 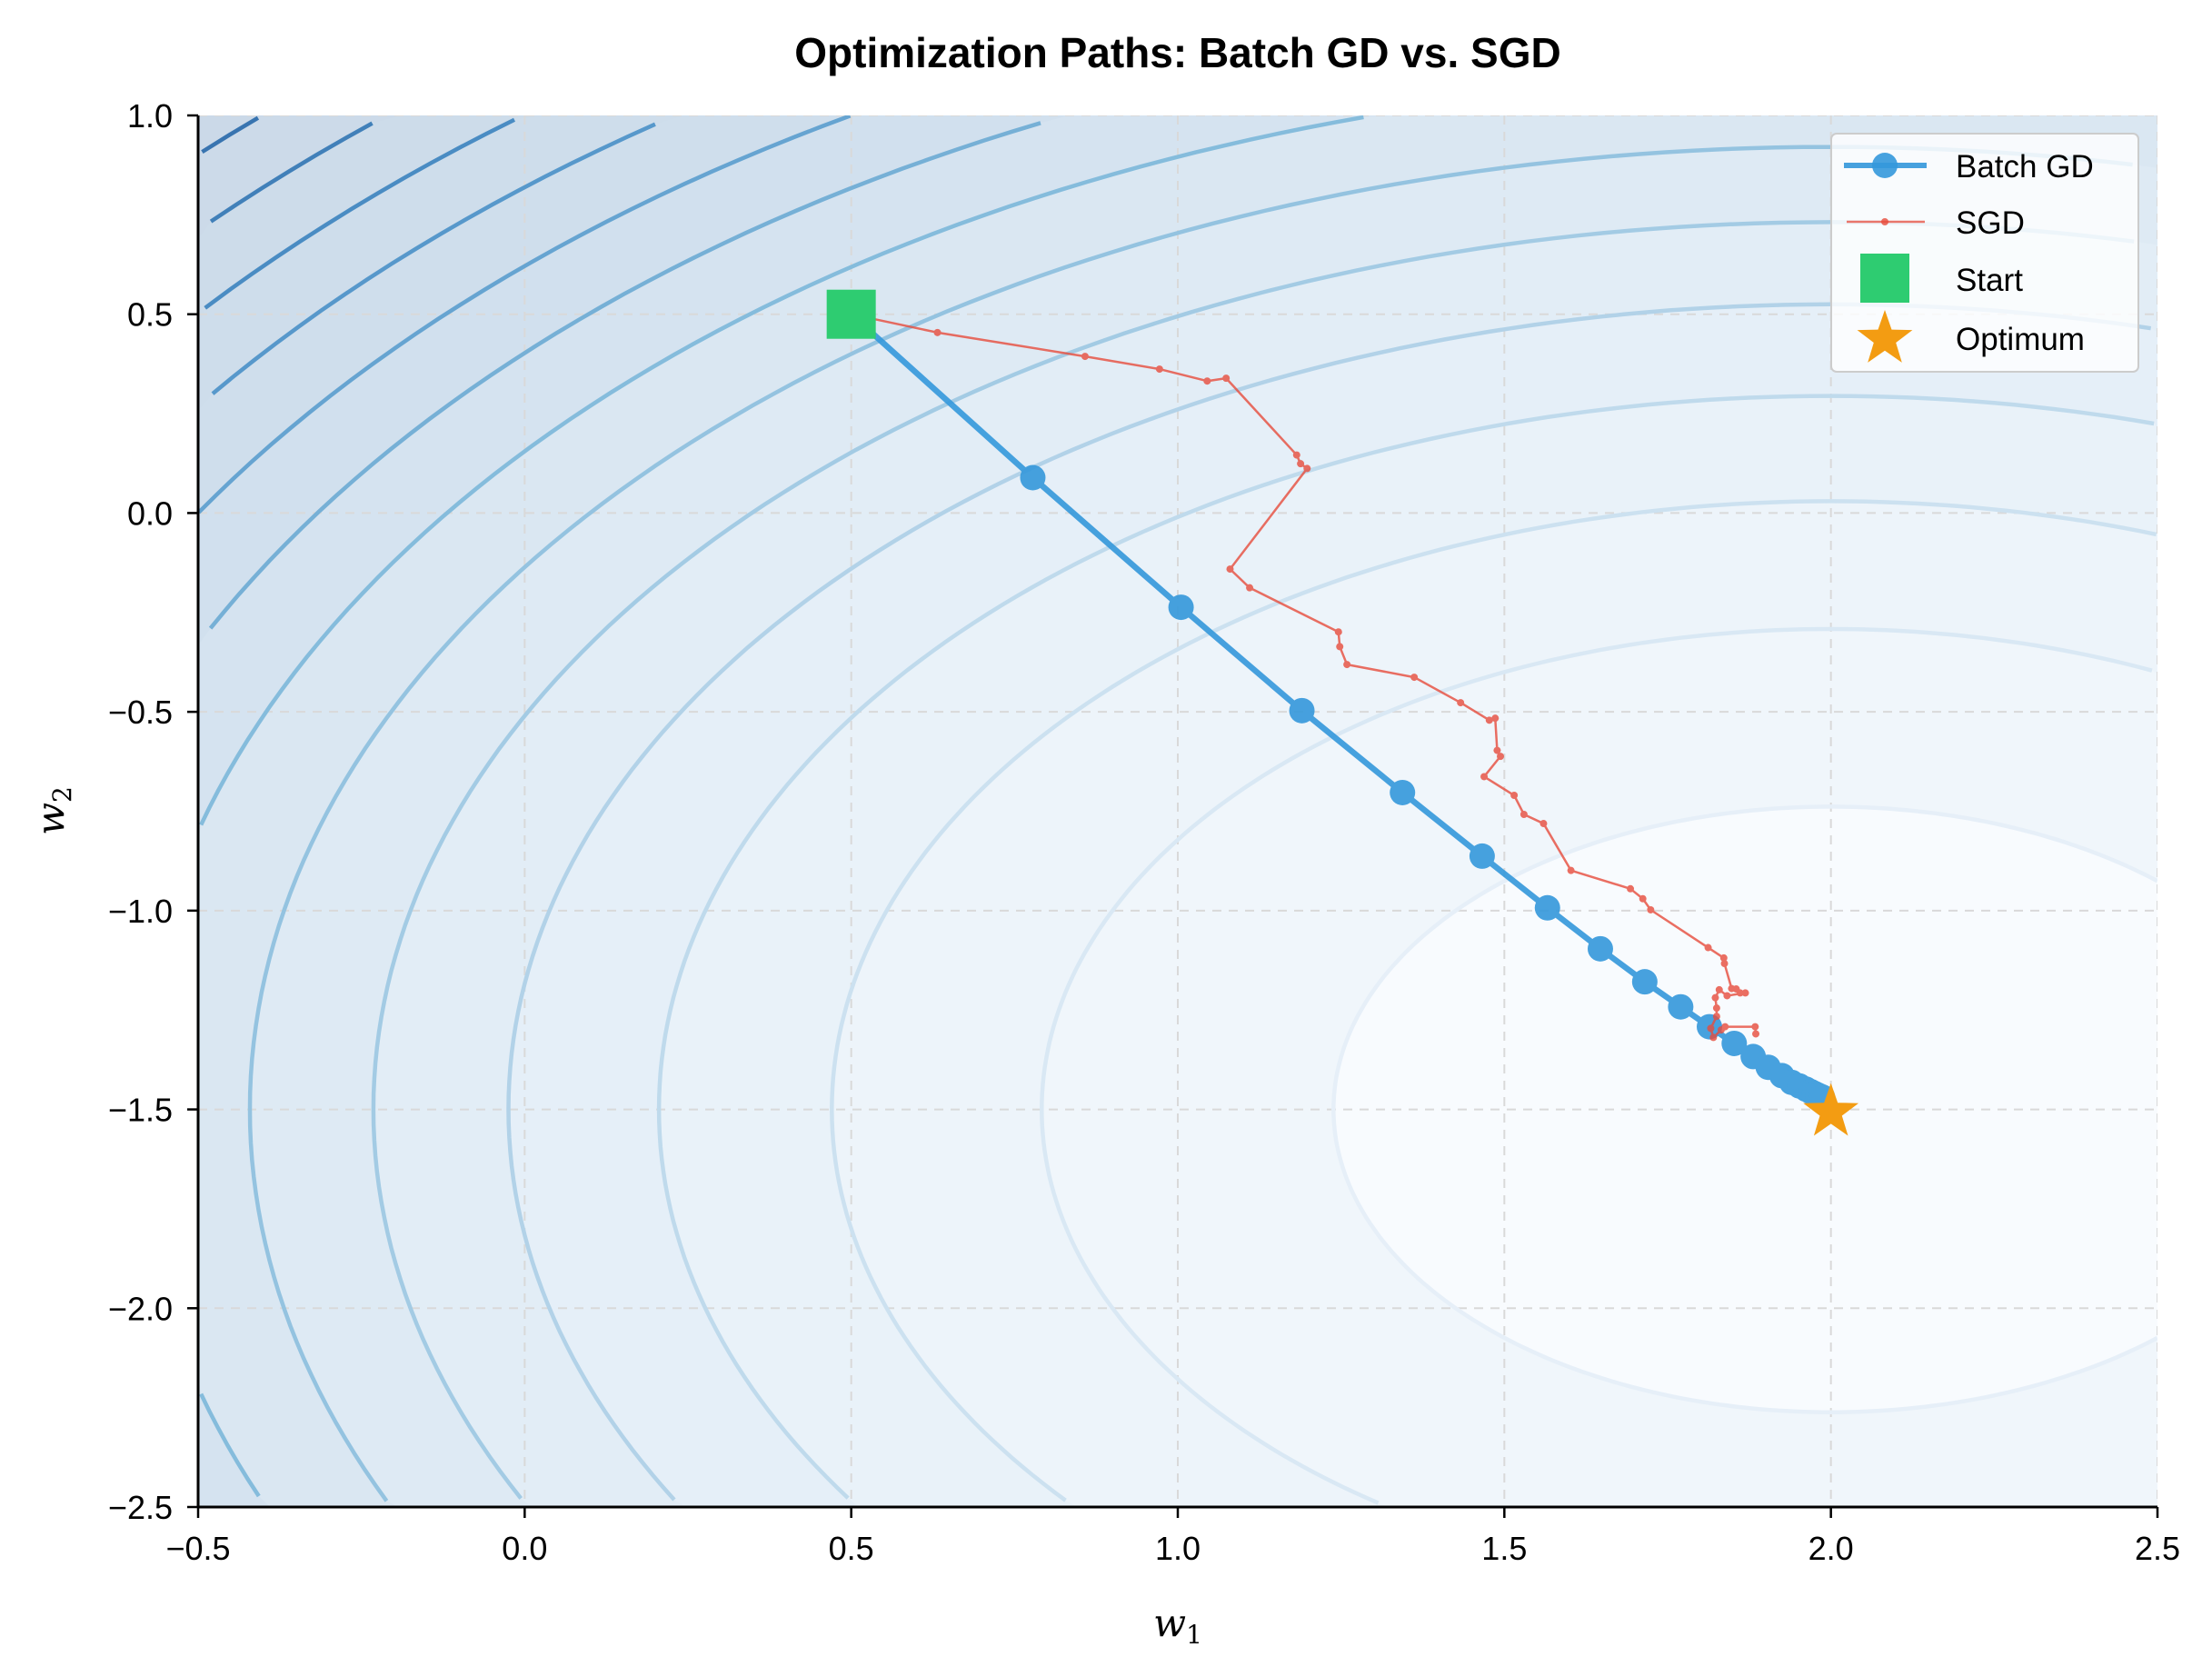 What do you see at coordinates (1936, 223) in the screenshot?
I see `legend-item-sgd: SGD` at bounding box center [1936, 223].